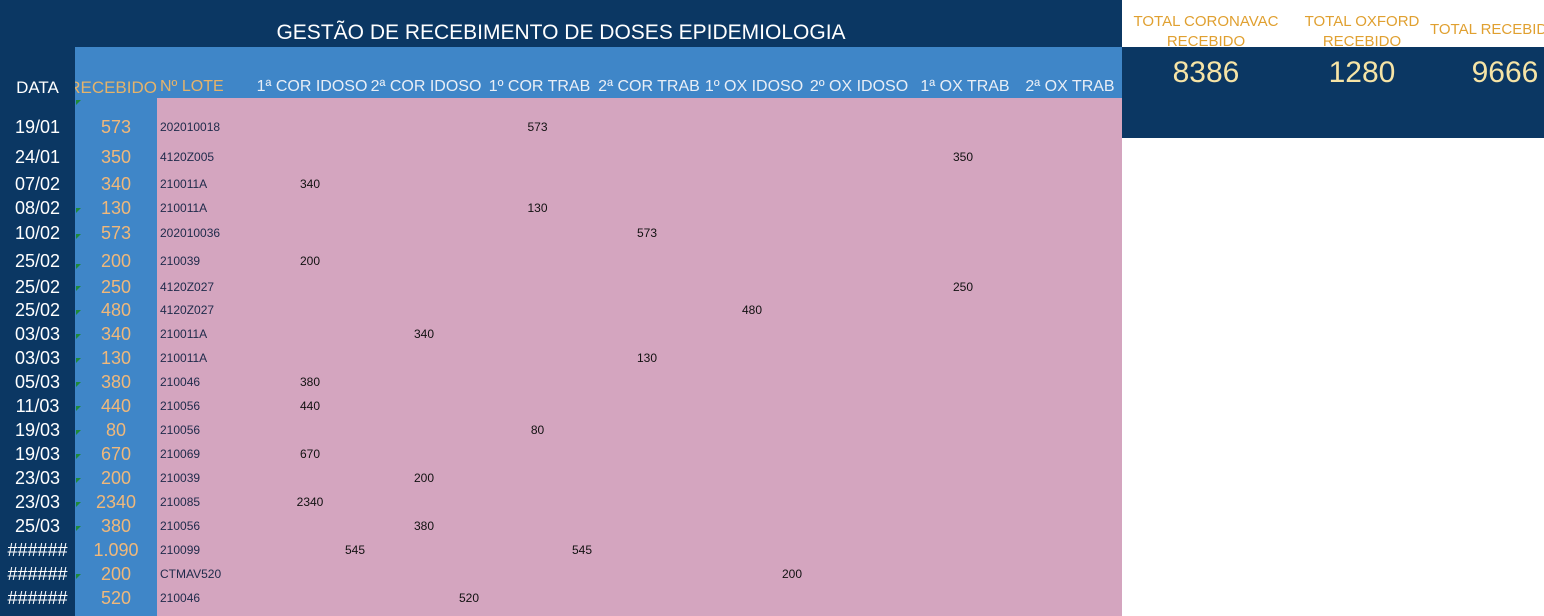  What do you see at coordinates (116, 87) in the screenshot?
I see `header-recebido: RECEBIDO` at bounding box center [116, 87].